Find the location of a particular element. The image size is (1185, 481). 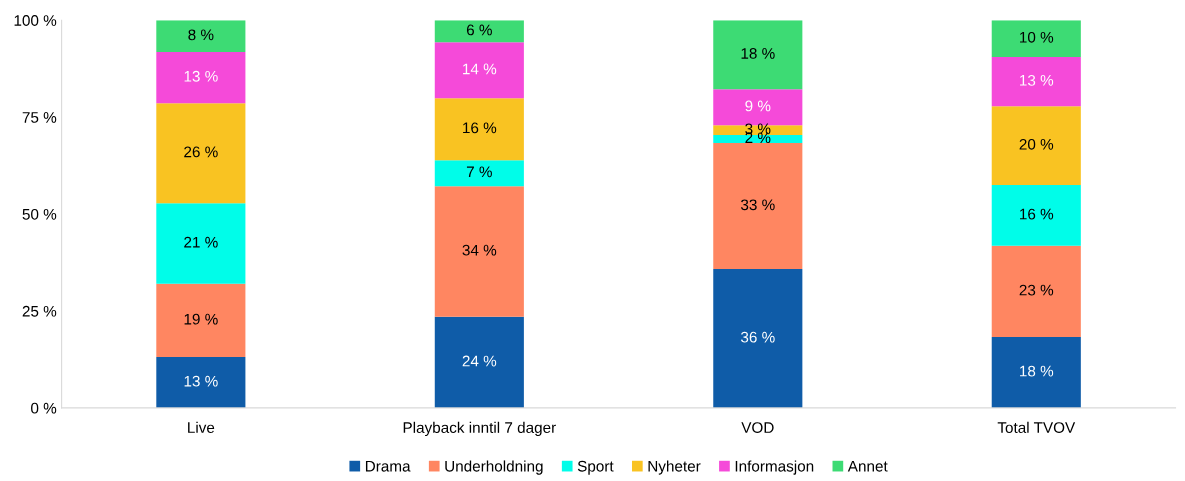

data-label: 33 % is located at coordinates (757, 205).